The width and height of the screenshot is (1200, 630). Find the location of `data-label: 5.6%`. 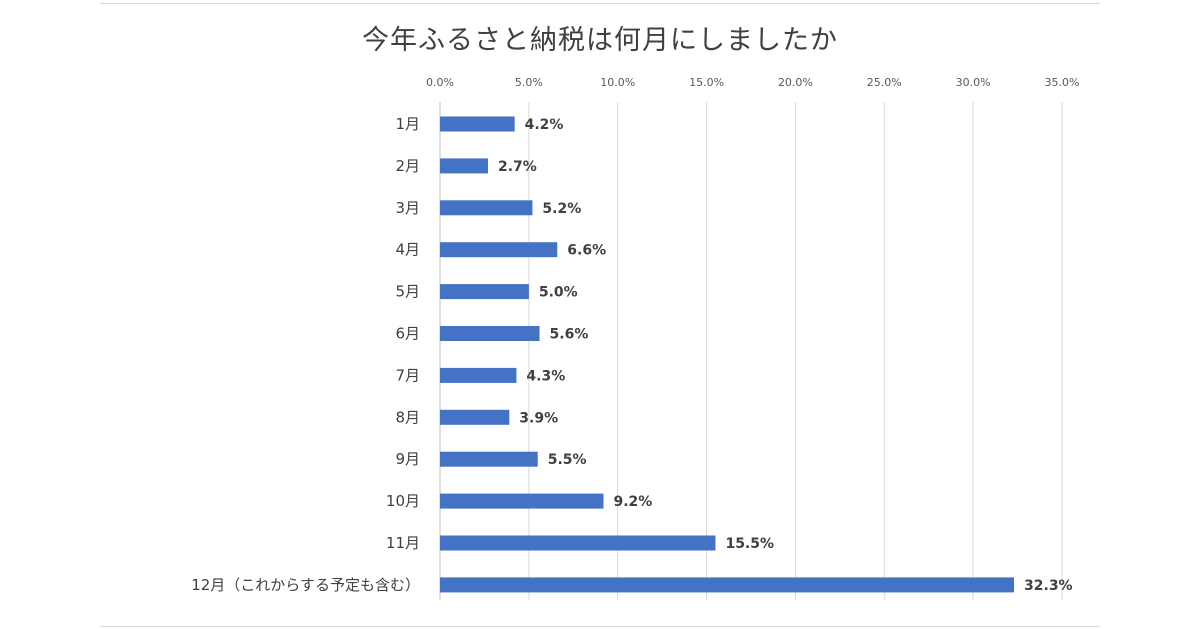

data-label: 5.6% is located at coordinates (569, 335).